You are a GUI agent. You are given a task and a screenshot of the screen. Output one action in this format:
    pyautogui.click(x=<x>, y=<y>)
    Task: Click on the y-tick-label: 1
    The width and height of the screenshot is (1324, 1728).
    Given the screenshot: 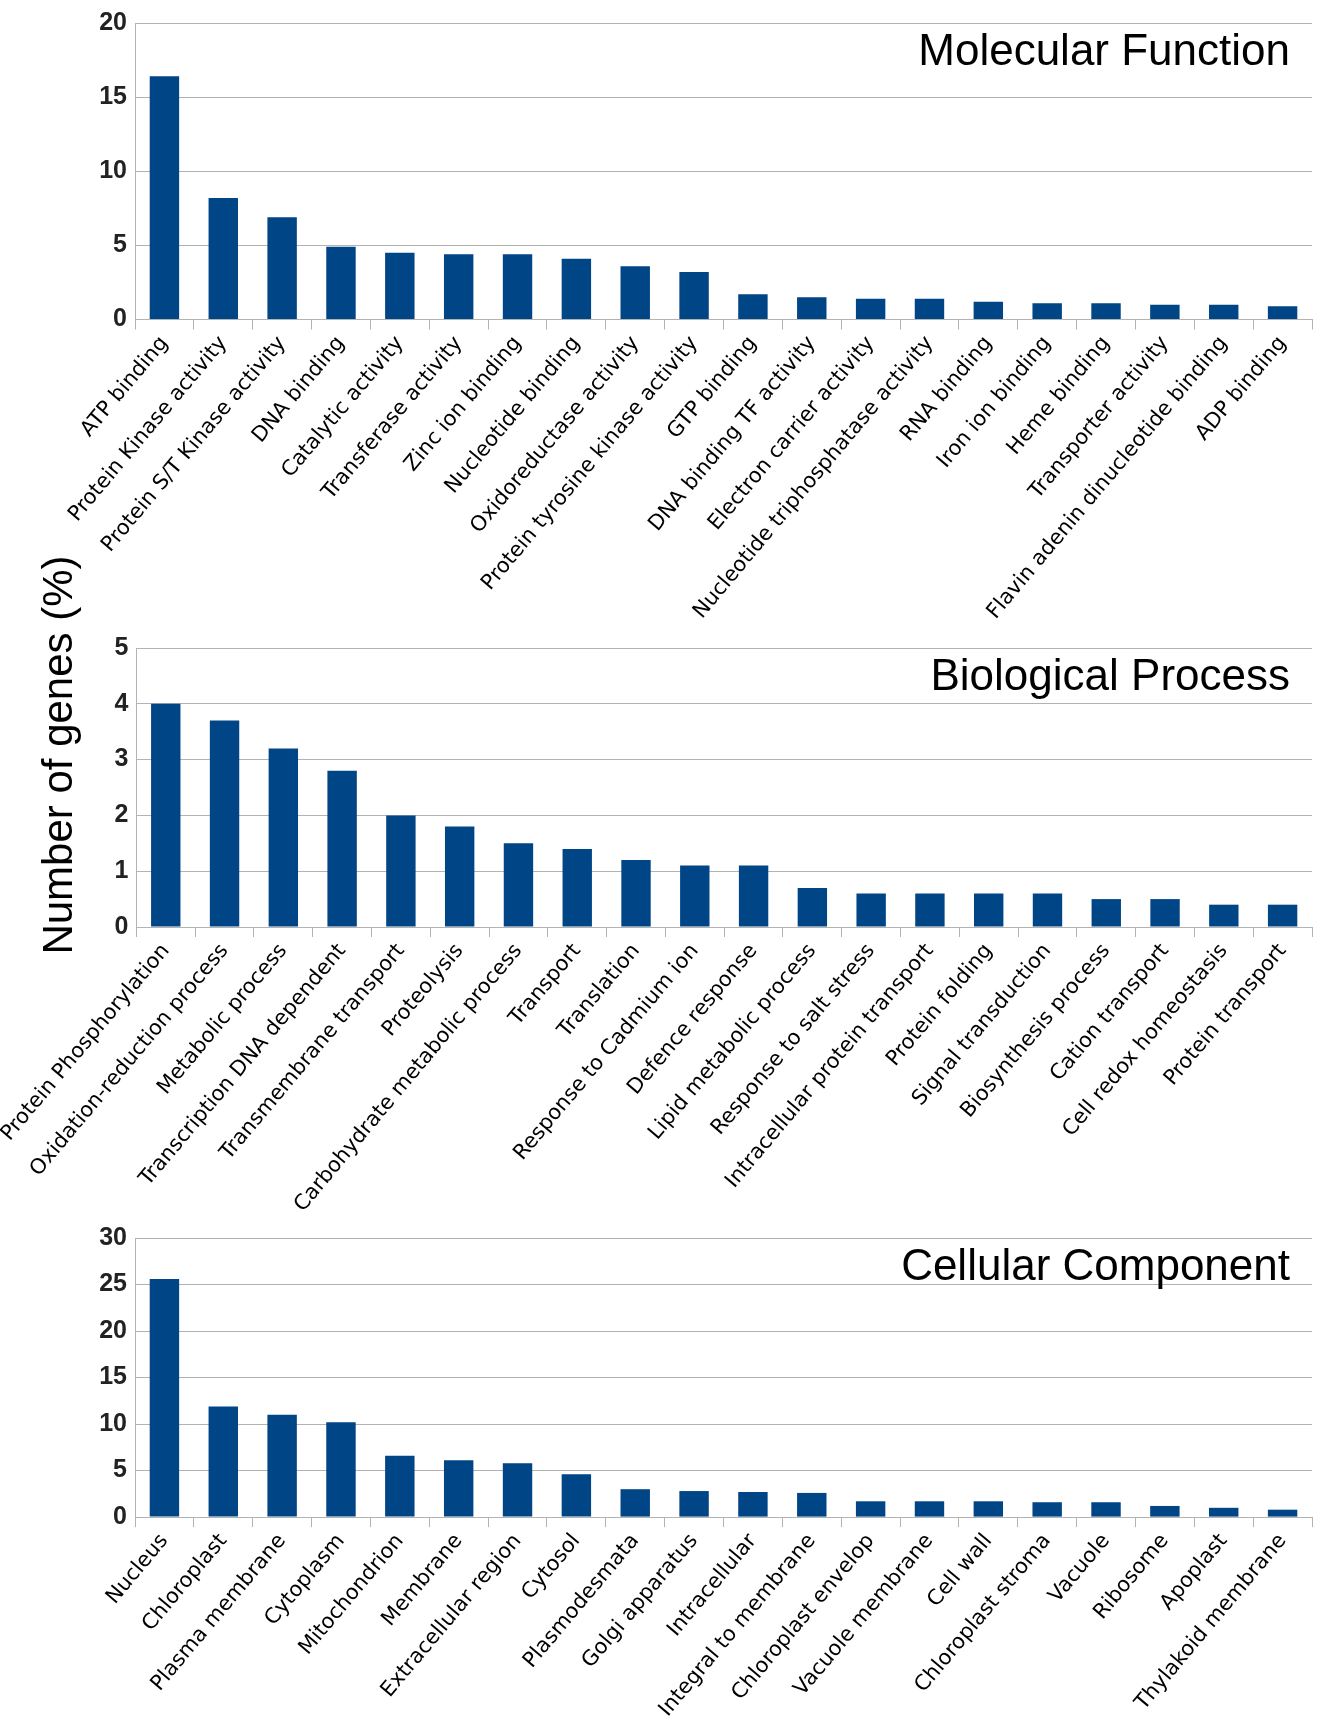 What is the action you would take?
    pyautogui.click(x=121, y=869)
    